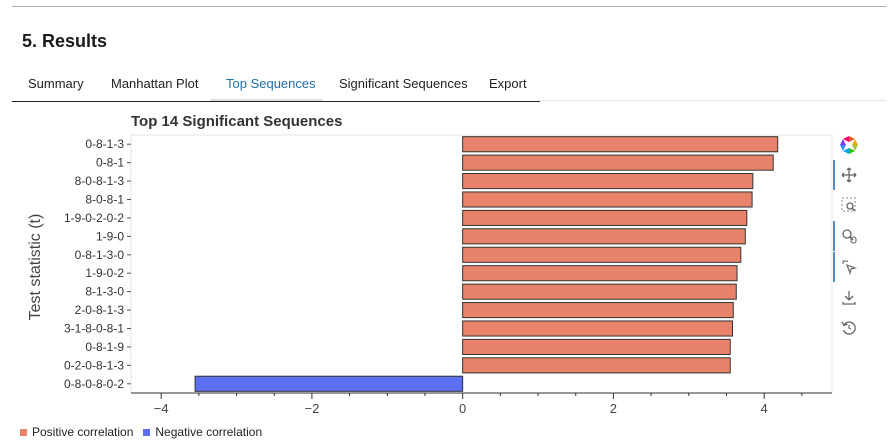 The image size is (890, 448). I want to click on legend-swatch-negative, so click(147, 432).